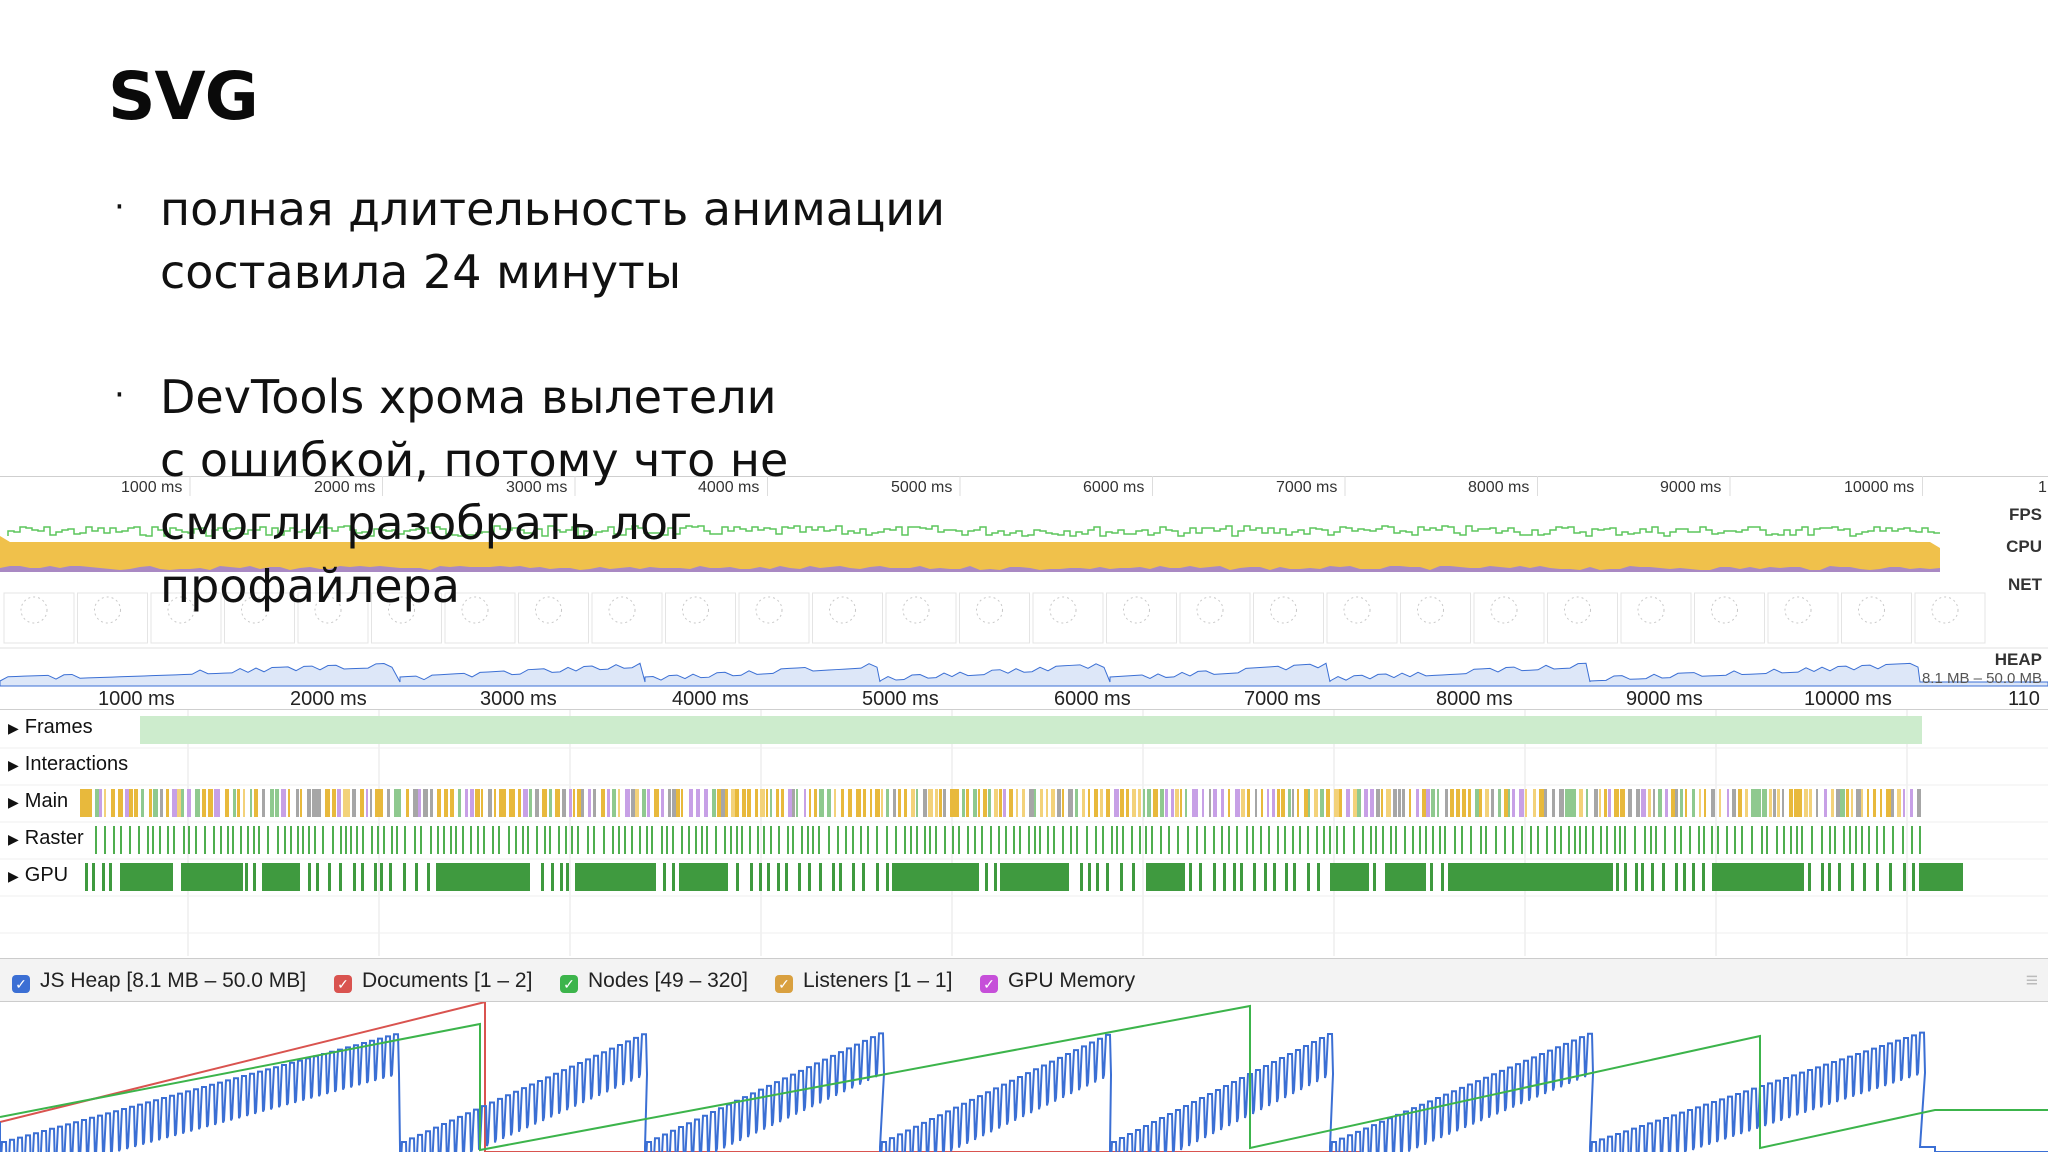 This screenshot has width=2048, height=1152. Describe the element at coordinates (38, 801) in the screenshot. I see `track-main-label: ▶ Main` at that location.